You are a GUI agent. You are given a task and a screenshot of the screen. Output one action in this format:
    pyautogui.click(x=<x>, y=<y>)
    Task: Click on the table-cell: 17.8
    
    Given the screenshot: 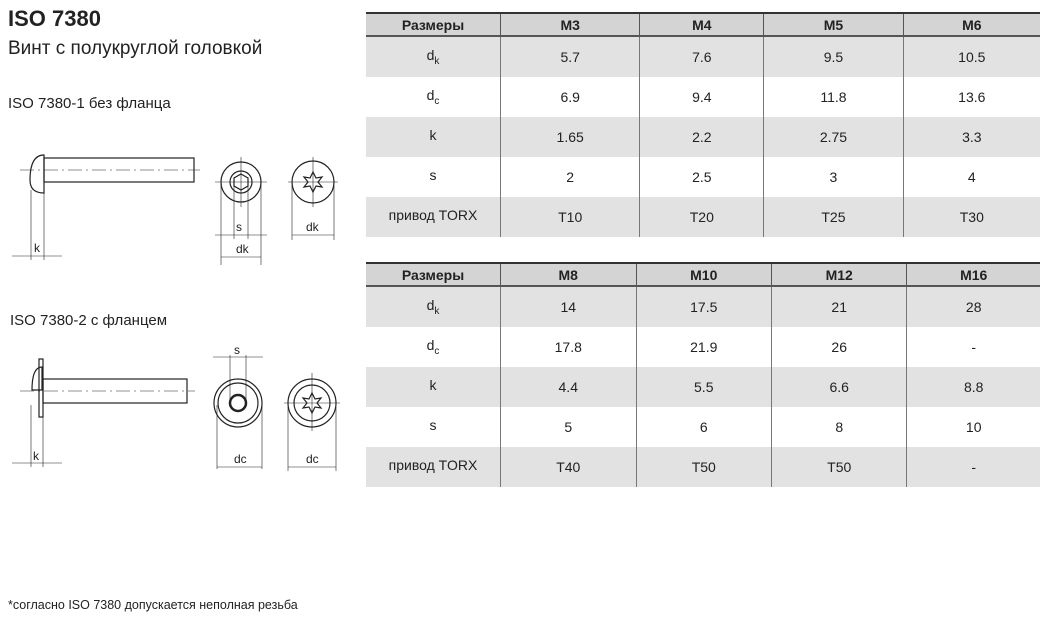 What is the action you would take?
    pyautogui.click(x=568, y=347)
    